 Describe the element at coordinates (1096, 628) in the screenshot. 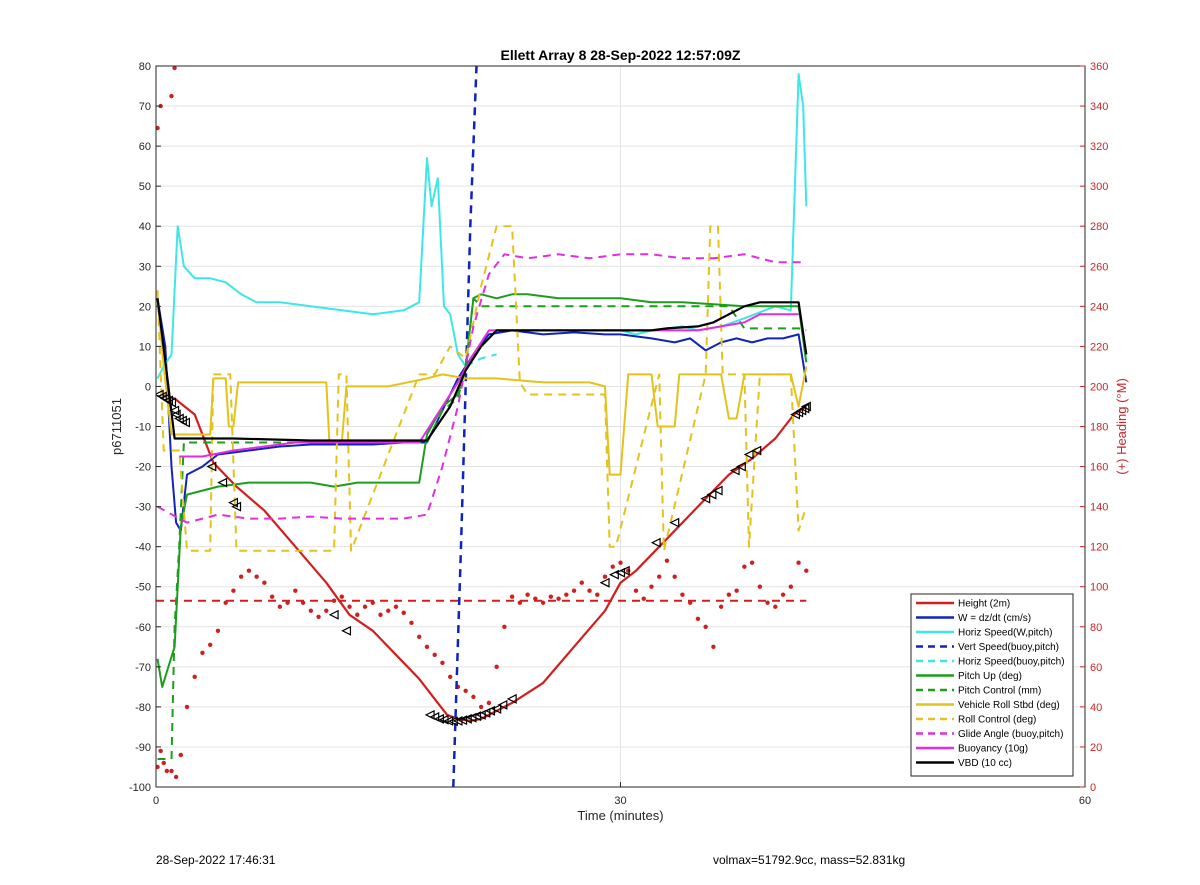

I see `y2-tick-label: 80` at that location.